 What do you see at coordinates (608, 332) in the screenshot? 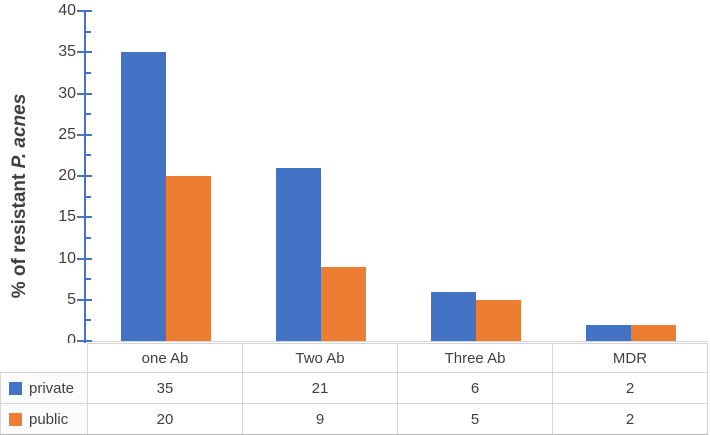
I see `bar-private-mdr` at bounding box center [608, 332].